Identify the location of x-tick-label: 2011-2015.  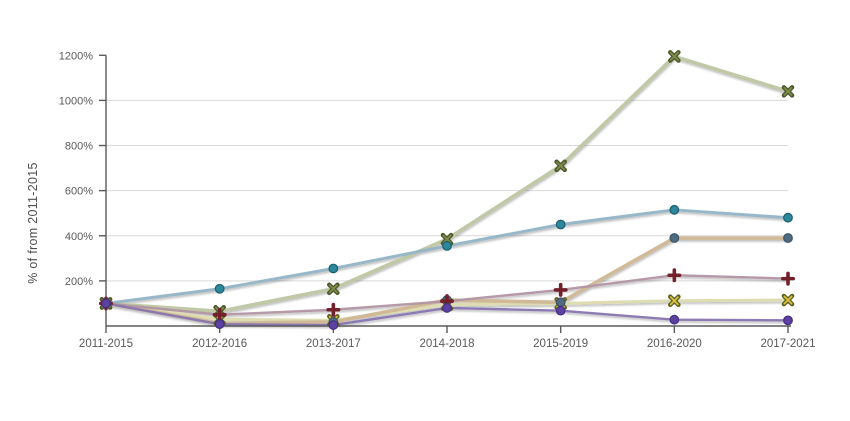
(106, 344).